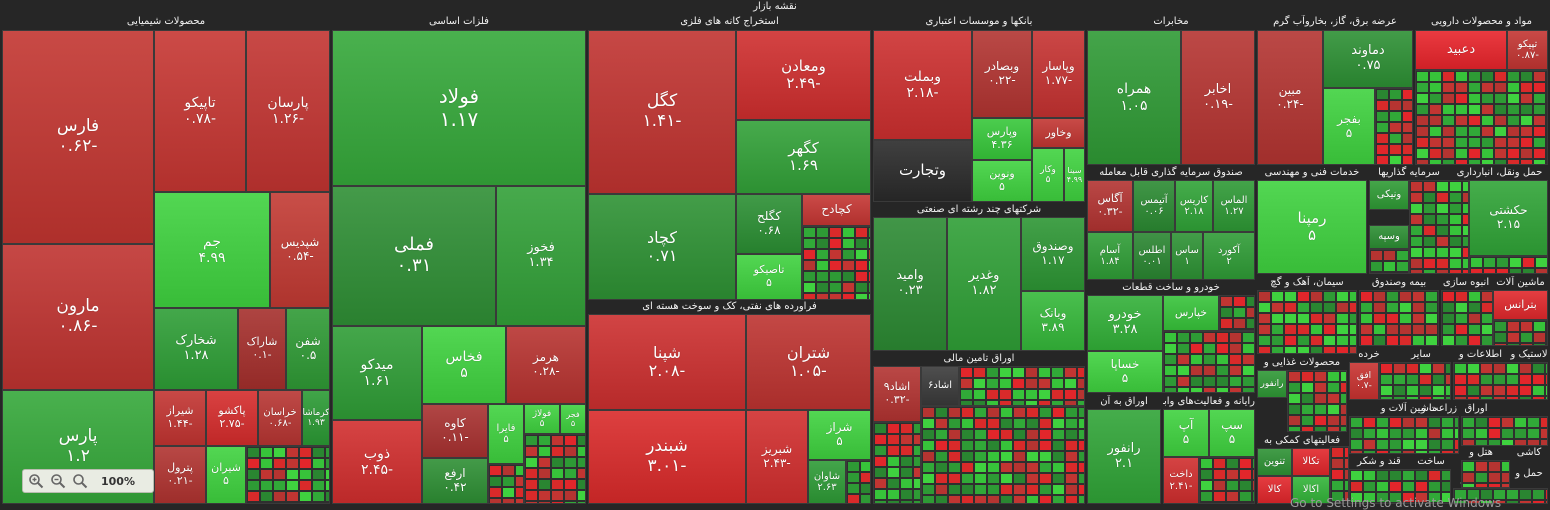  Describe the element at coordinates (1364, 381) in the screenshot. I see `stock-tile: افق -۰.۷` at that location.